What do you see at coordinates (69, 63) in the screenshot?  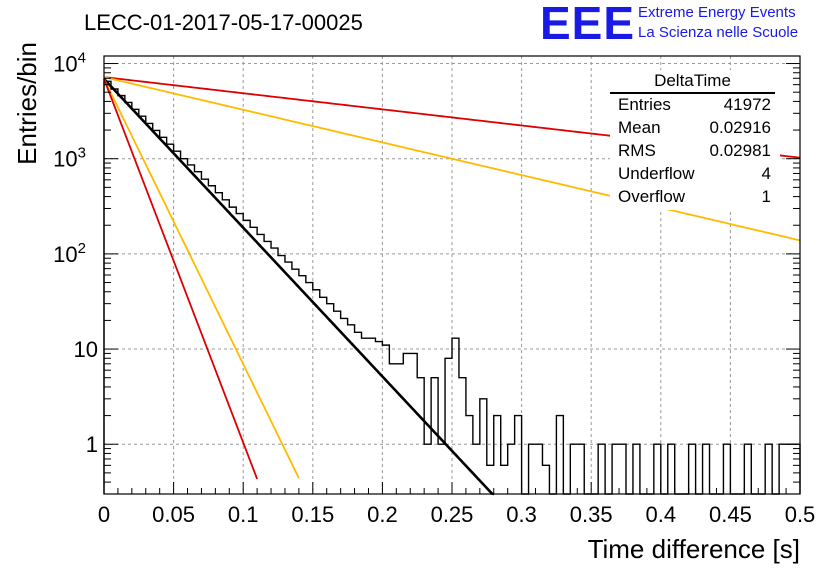 I see `y-tick-label: 10⁴` at bounding box center [69, 63].